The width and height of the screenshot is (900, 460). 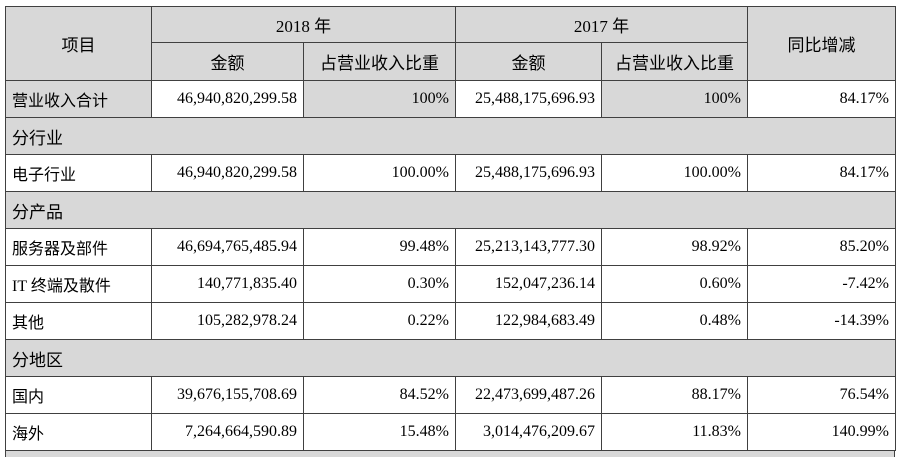 What do you see at coordinates (528, 432) in the screenshot?
I see `amount-2017: 3,014,476,209.67` at bounding box center [528, 432].